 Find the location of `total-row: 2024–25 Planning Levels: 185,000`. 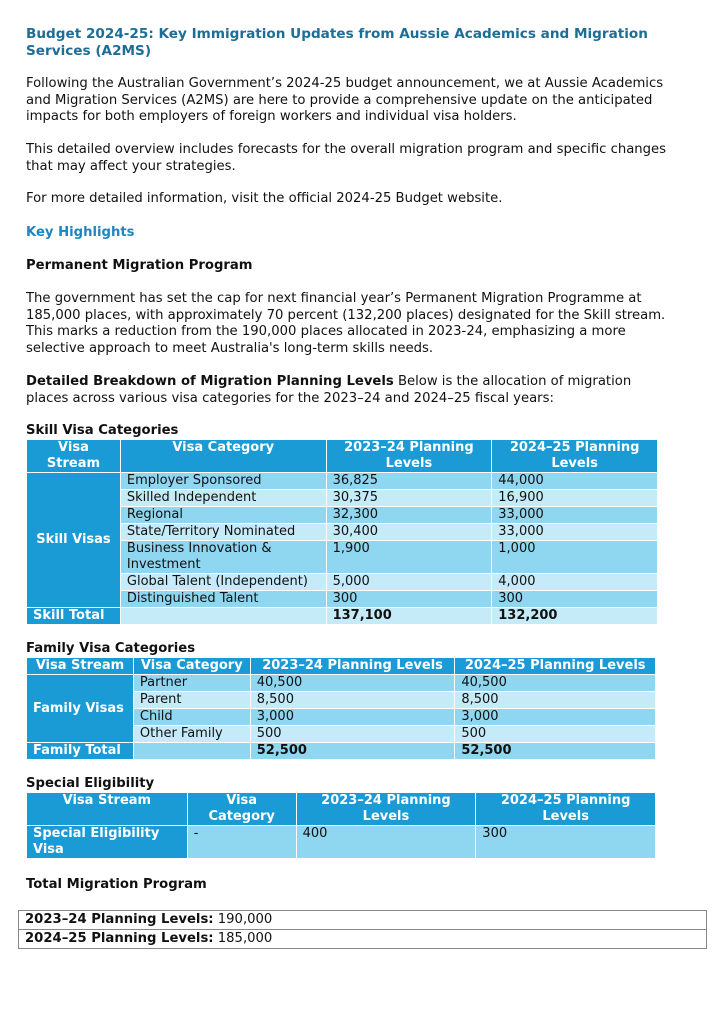

total-row: 2024–25 Planning Levels: 185,000 is located at coordinates (362, 938).